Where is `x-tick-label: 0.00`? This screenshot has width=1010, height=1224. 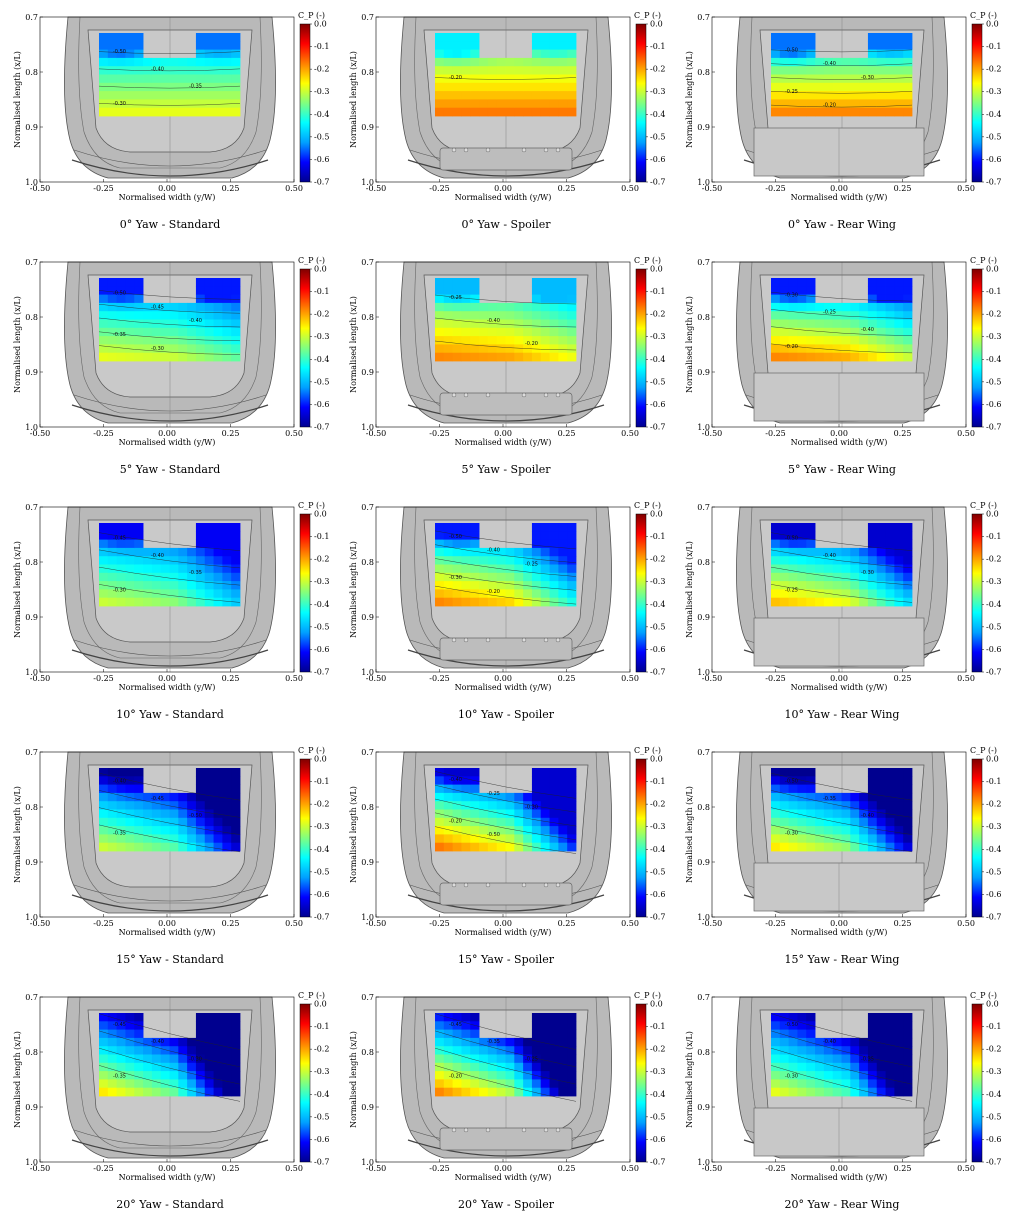
x-tick-label: 0.00 is located at coordinates (167, 433).